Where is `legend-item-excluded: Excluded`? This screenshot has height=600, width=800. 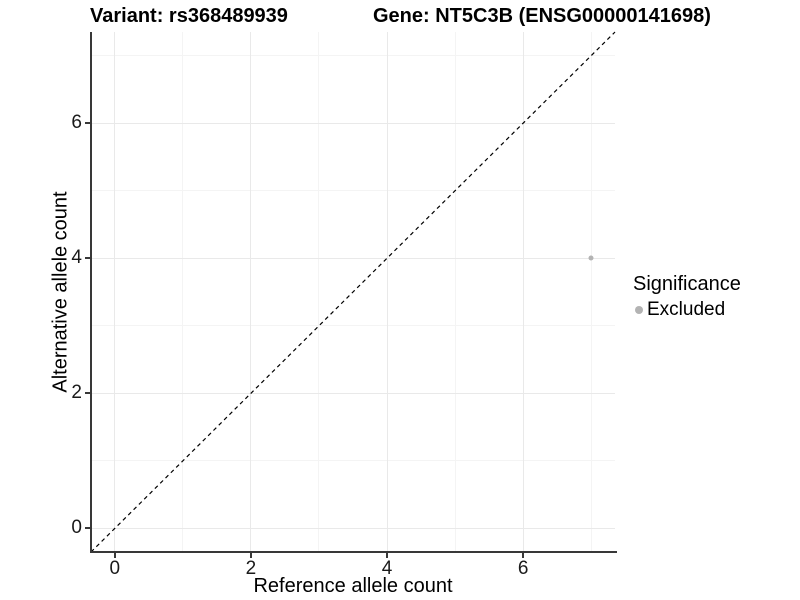 legend-item-excluded: Excluded is located at coordinates (687, 310).